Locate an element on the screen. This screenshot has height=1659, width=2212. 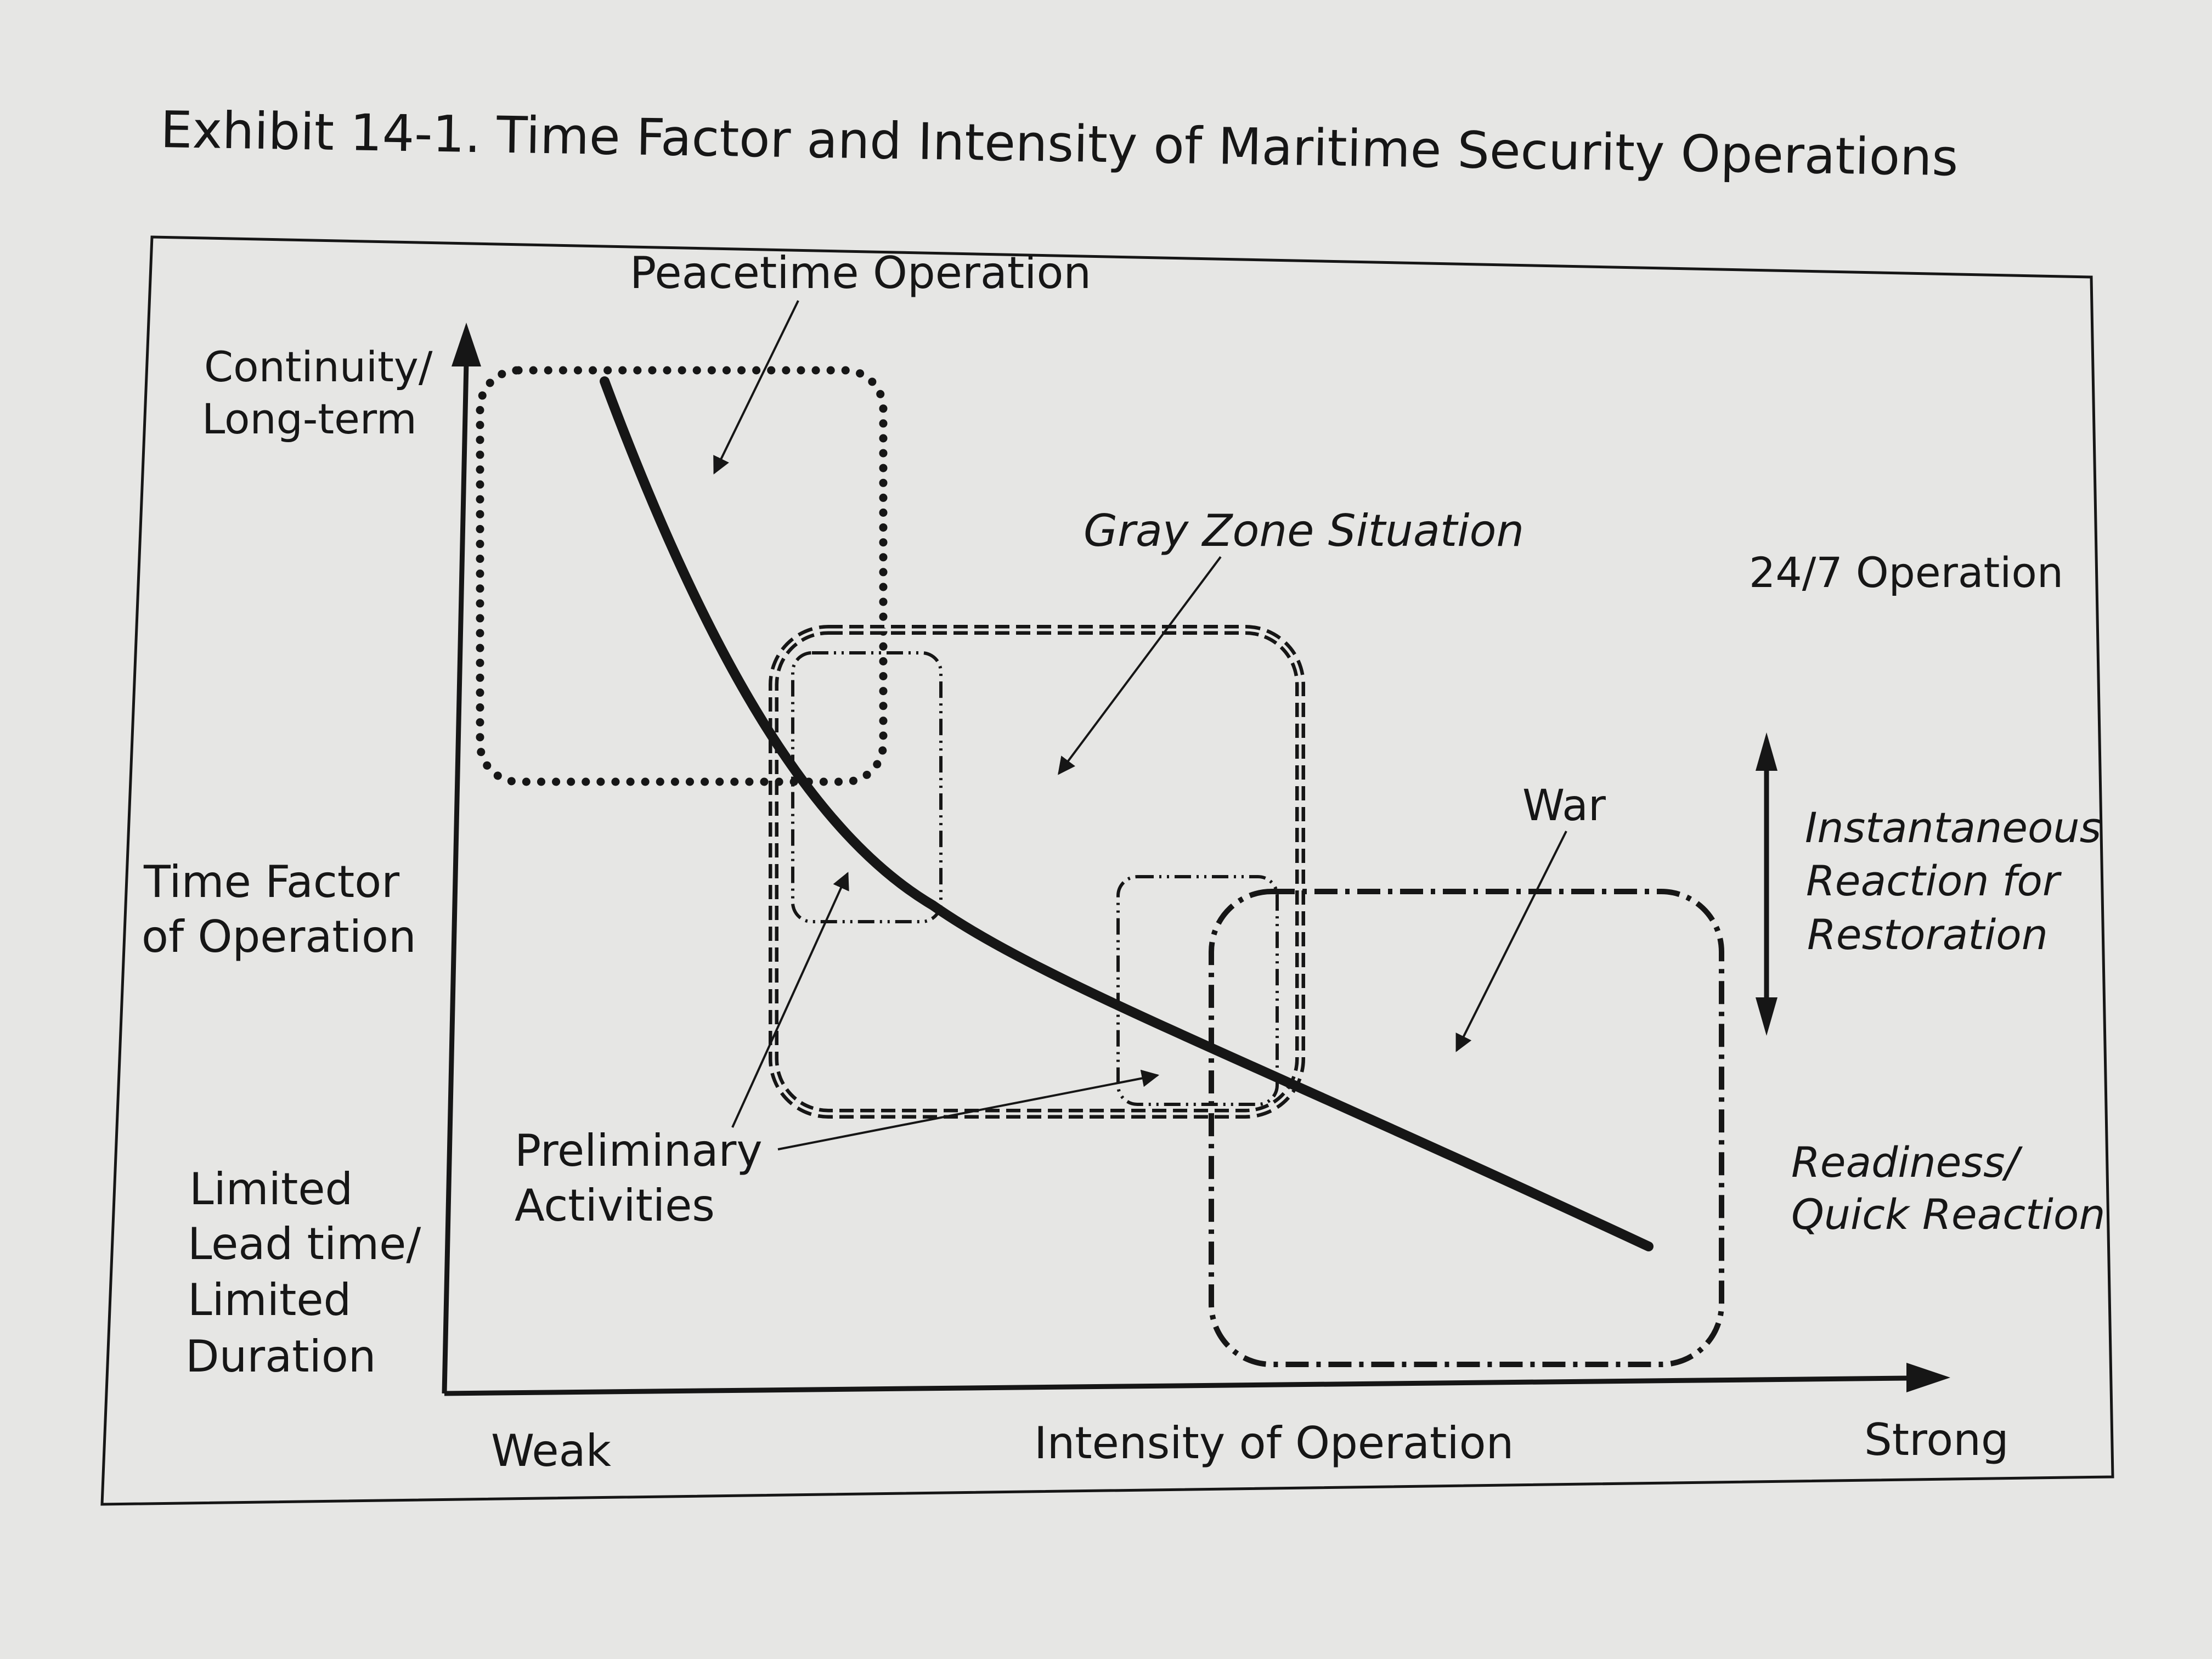
y-axis-arrowhead is located at coordinates (466, 344).